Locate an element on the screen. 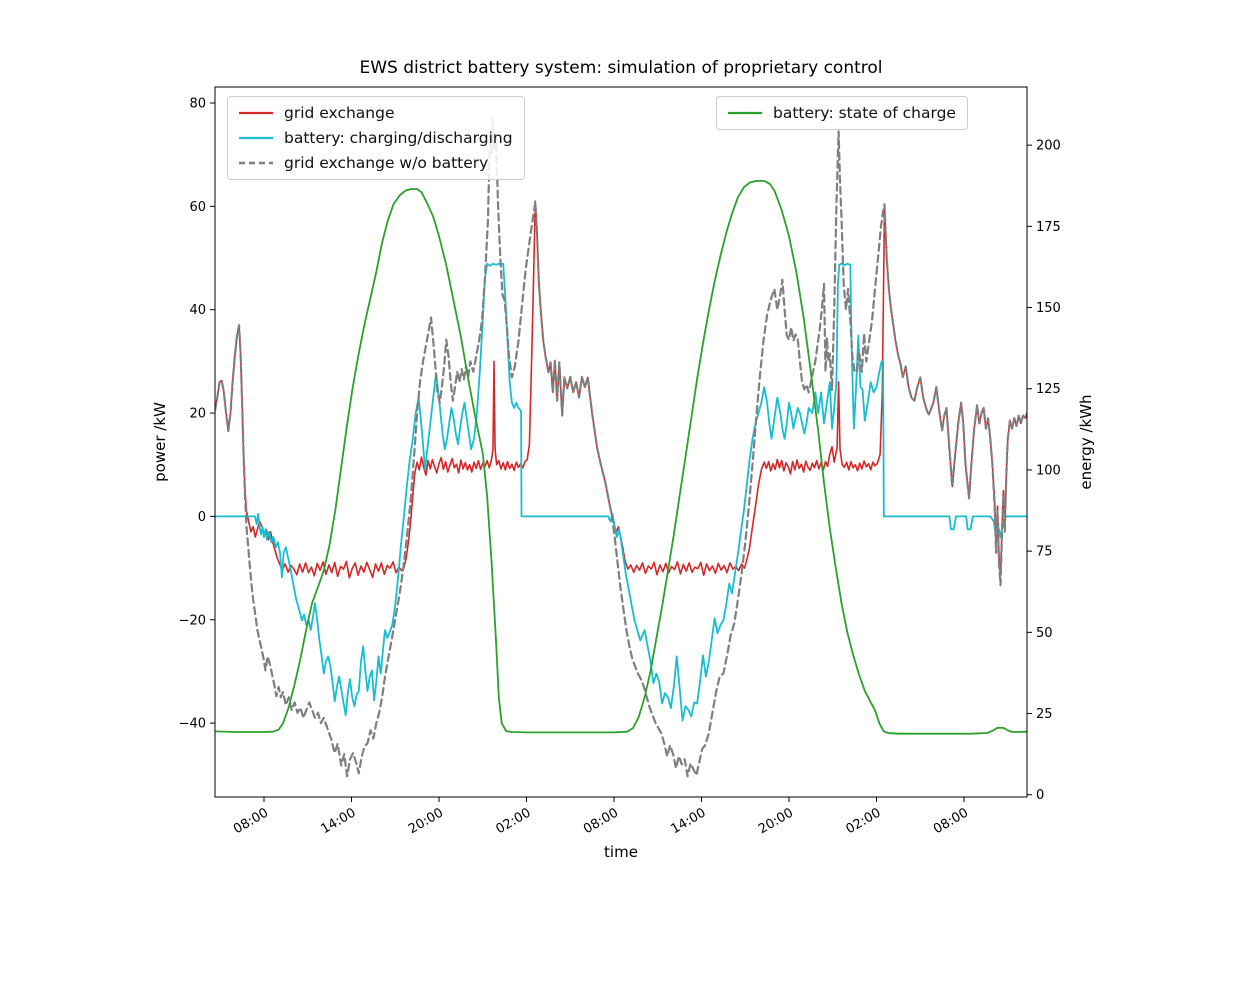 The height and width of the screenshot is (998, 1242). y-tick-label-right: 125 is located at coordinates (1048, 389).